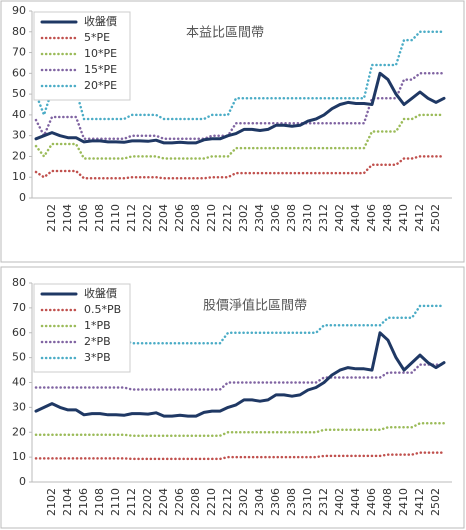 The height and width of the screenshot is (530, 466). Describe the element at coordinates (97, 357) in the screenshot. I see `legend-label: 3*PB` at that location.